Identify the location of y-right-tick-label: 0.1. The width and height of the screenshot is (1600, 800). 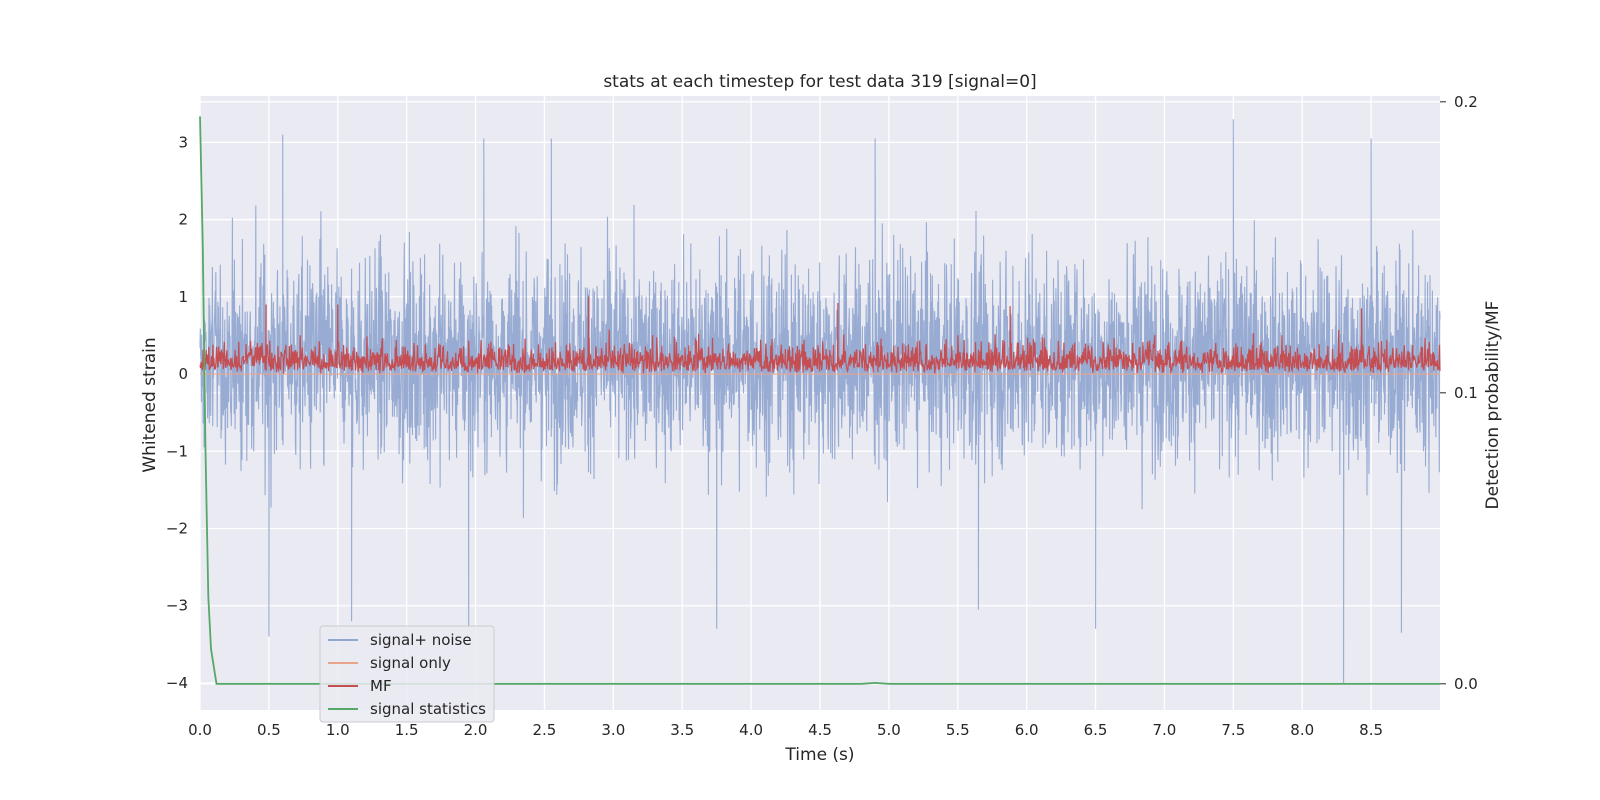
(1466, 393).